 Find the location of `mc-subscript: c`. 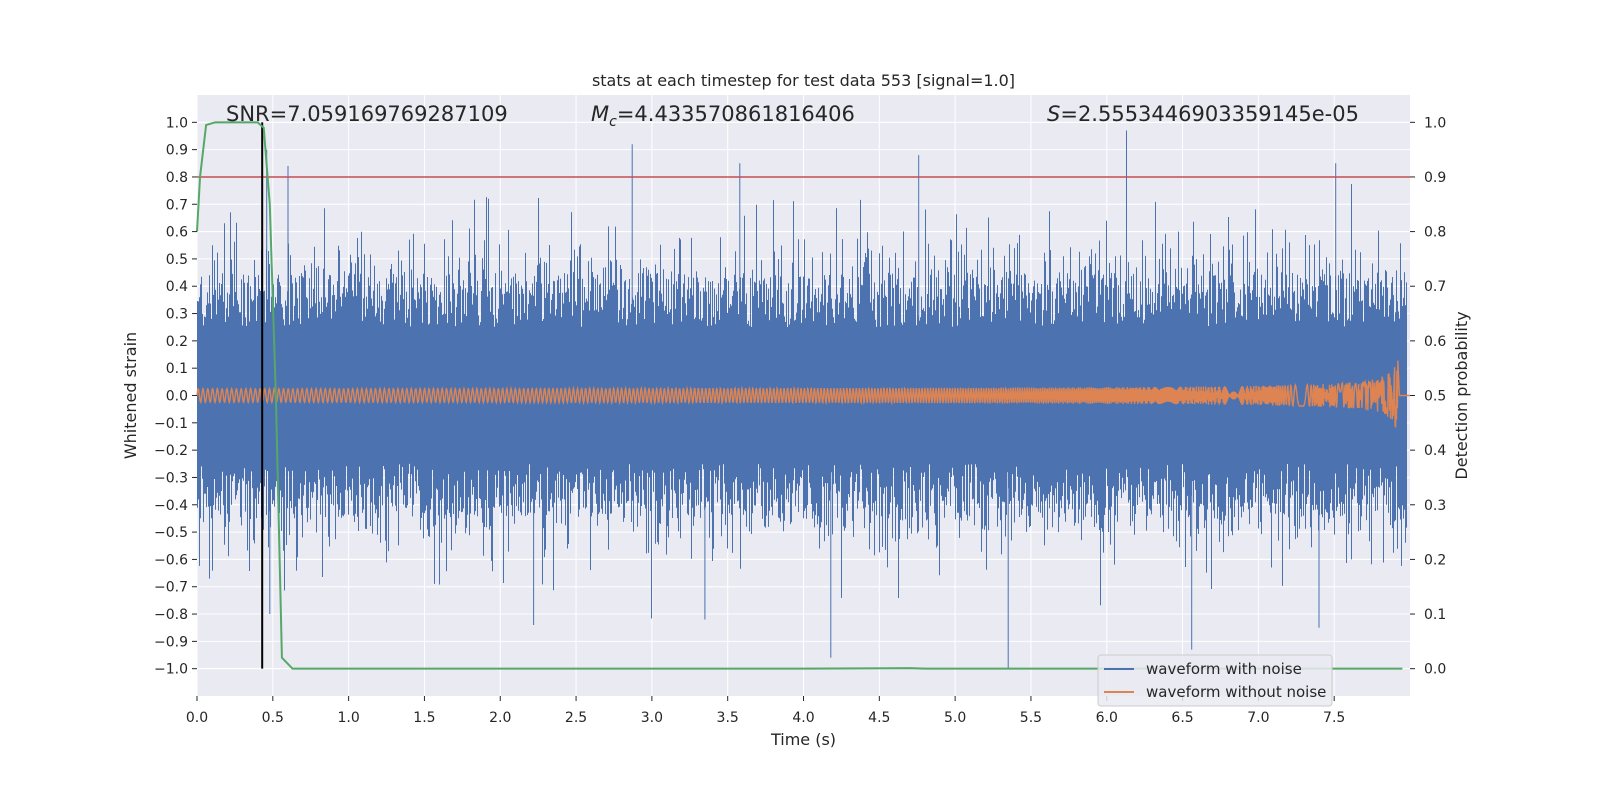

mc-subscript: c is located at coordinates (613, 122).